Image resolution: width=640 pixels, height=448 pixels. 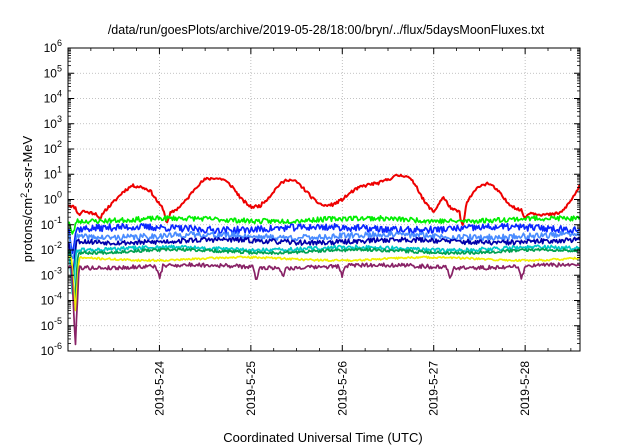 What do you see at coordinates (51, 349) in the screenshot?
I see `y-tick-label: 10⁻⁶` at bounding box center [51, 349].